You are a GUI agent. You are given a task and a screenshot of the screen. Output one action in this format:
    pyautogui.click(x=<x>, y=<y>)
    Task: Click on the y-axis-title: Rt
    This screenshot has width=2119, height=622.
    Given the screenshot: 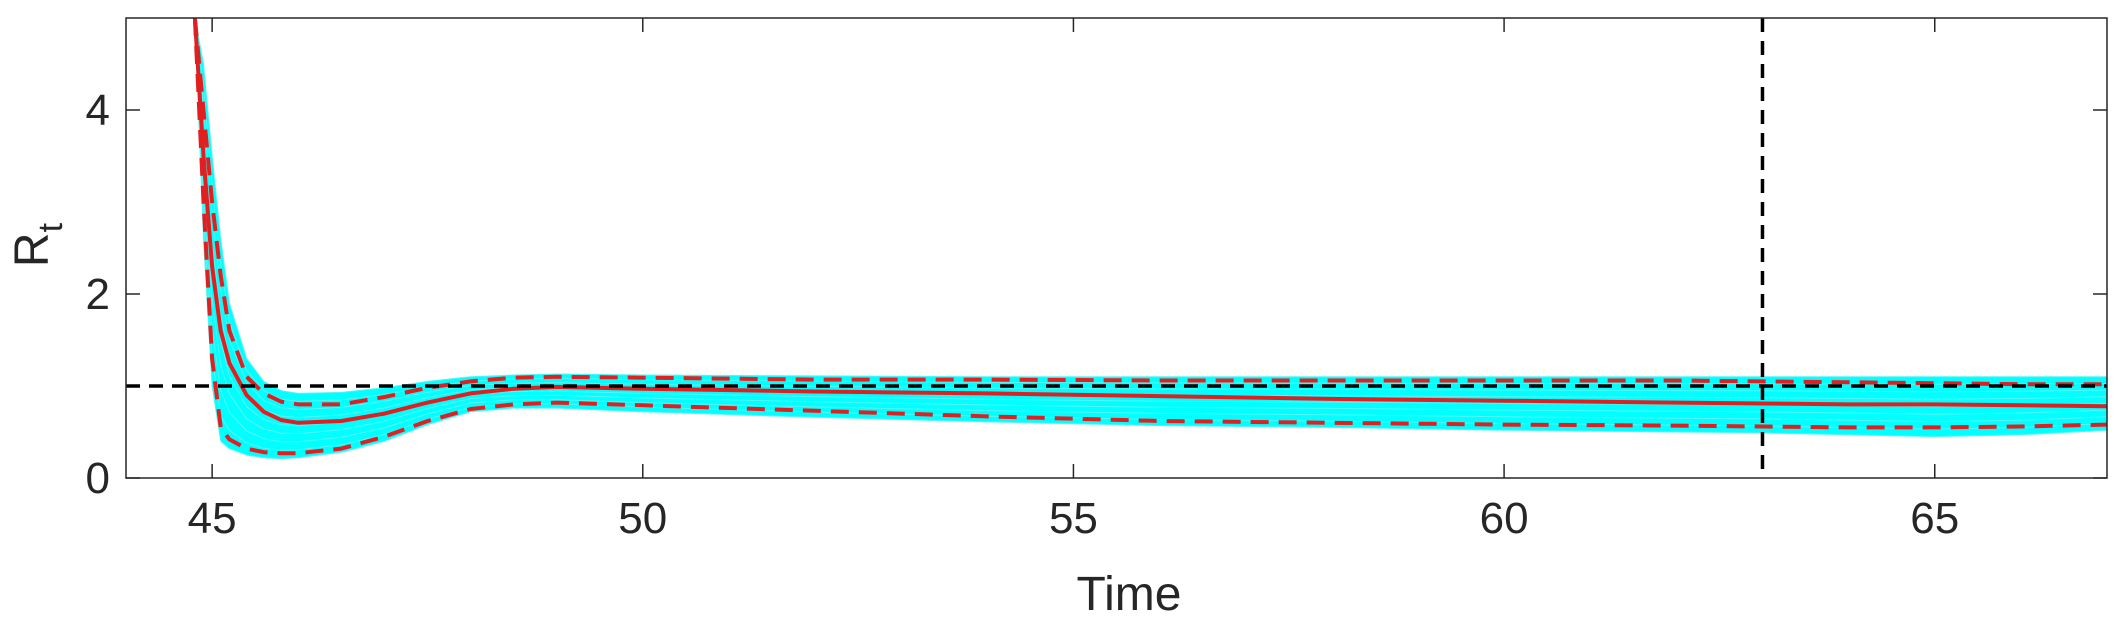 What is the action you would take?
    pyautogui.click(x=38, y=244)
    